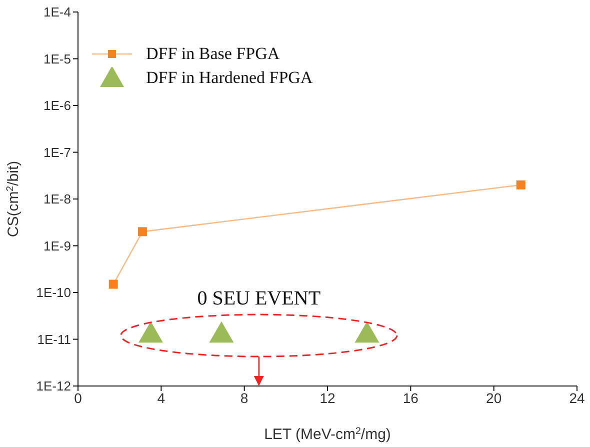  What do you see at coordinates (57, 106) in the screenshot?
I see `y-tick-label: 1E-6` at bounding box center [57, 106].